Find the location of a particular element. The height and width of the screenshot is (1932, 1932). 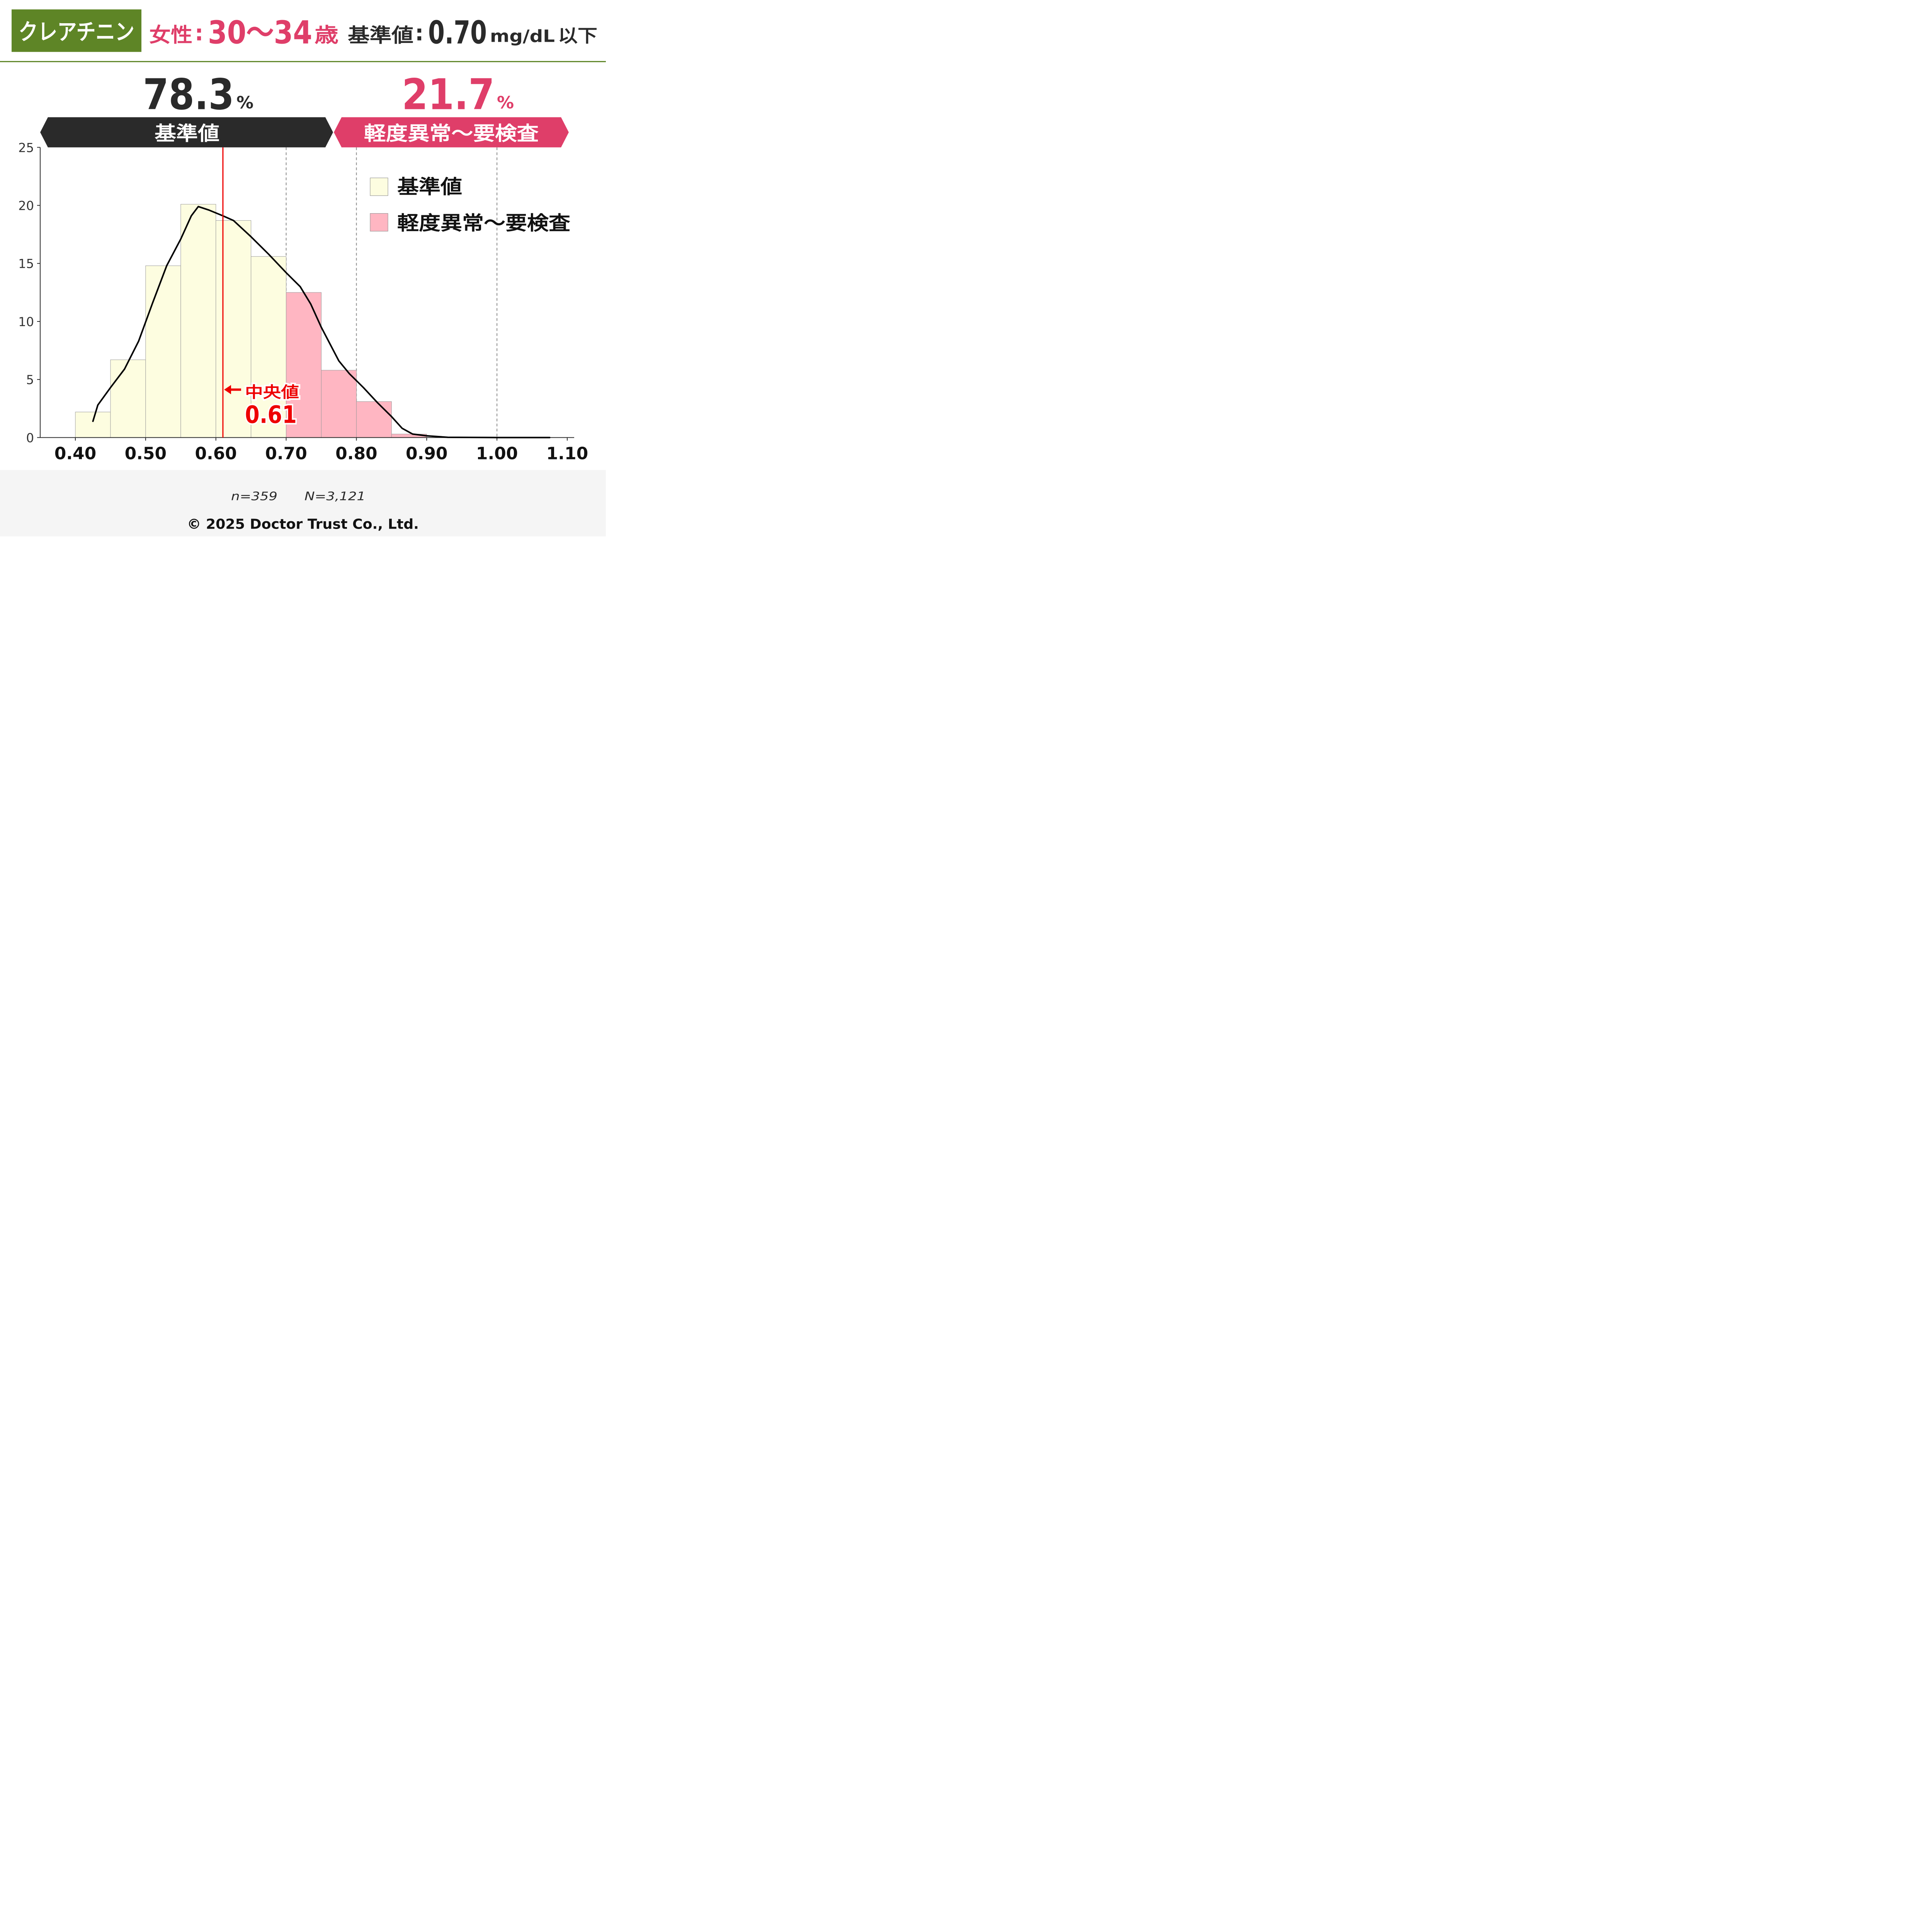

abnormal-percent: 21.7 is located at coordinates (449, 94).